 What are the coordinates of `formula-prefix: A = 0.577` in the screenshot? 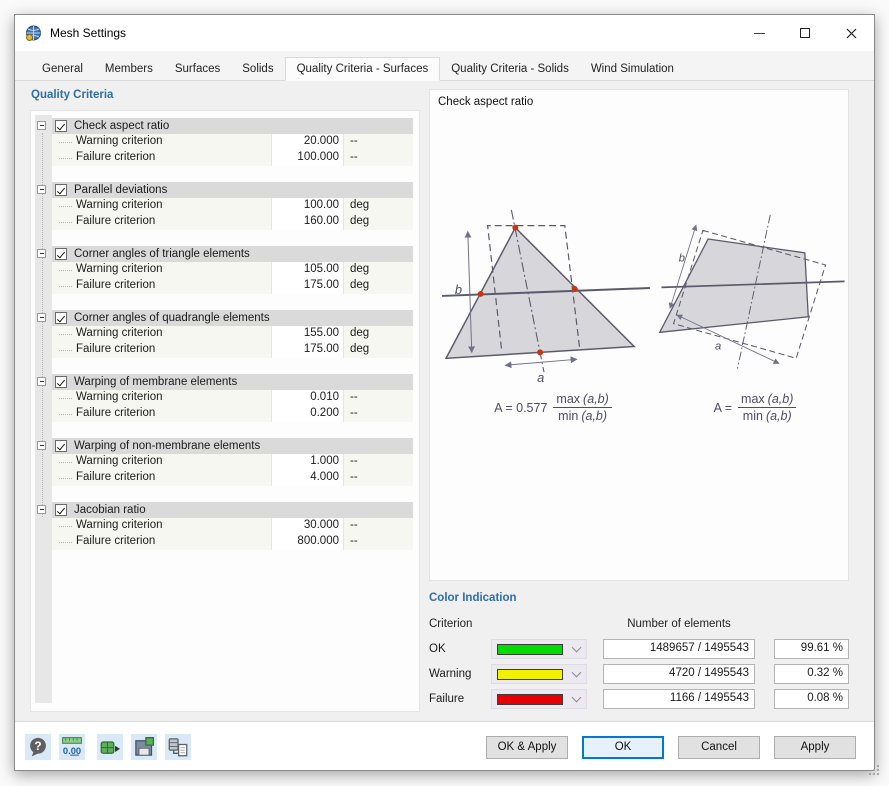 It's located at (521, 407).